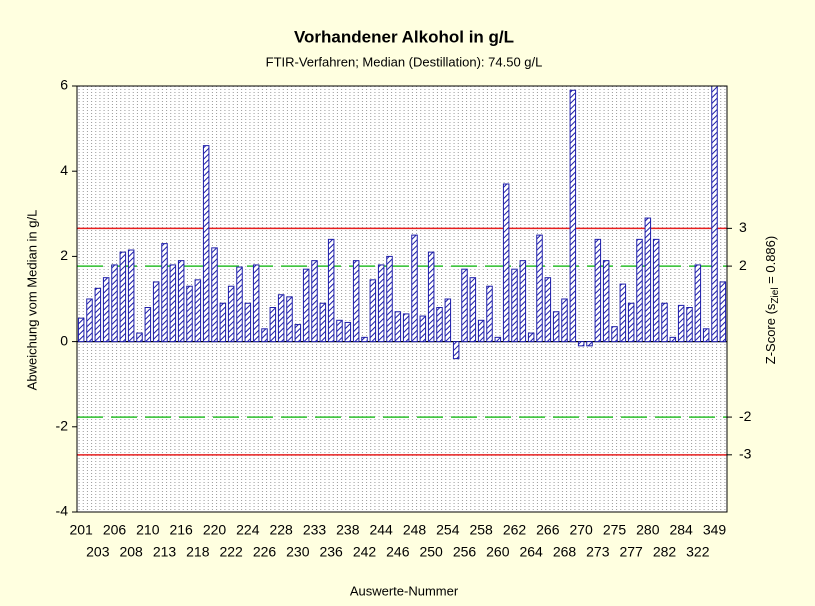 Image resolution: width=815 pixels, height=606 pixels. Describe the element at coordinates (348, 530) in the screenshot. I see `x-tick-label: 238` at that location.